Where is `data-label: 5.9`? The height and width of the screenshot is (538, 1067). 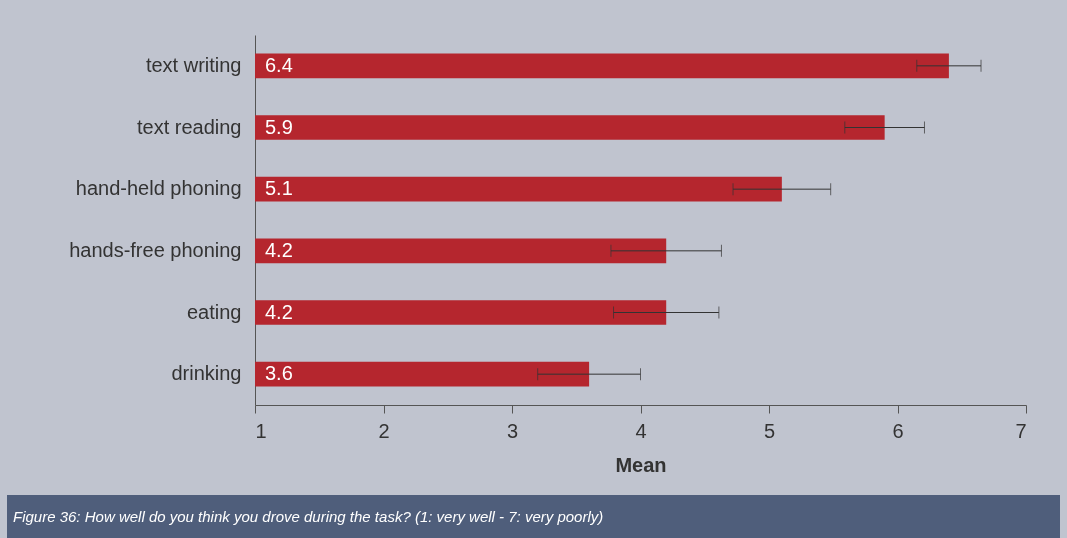 data-label: 5.9 is located at coordinates (279, 126).